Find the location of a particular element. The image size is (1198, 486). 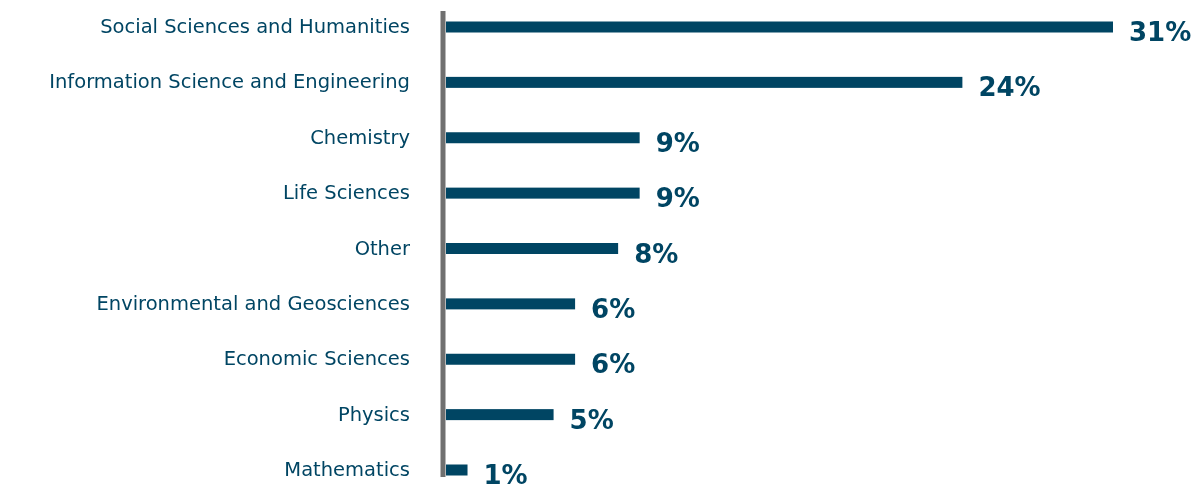

data-label: 1% is located at coordinates (505, 473).